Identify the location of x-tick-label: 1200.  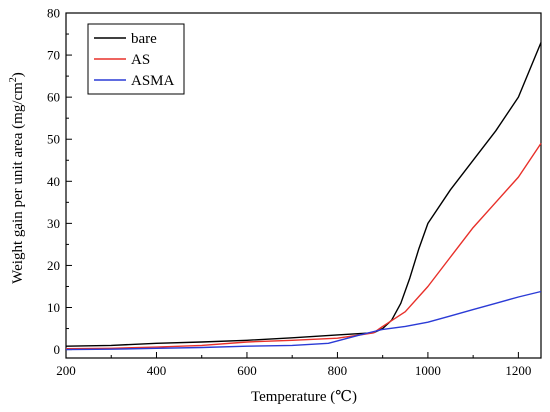
(518, 370).